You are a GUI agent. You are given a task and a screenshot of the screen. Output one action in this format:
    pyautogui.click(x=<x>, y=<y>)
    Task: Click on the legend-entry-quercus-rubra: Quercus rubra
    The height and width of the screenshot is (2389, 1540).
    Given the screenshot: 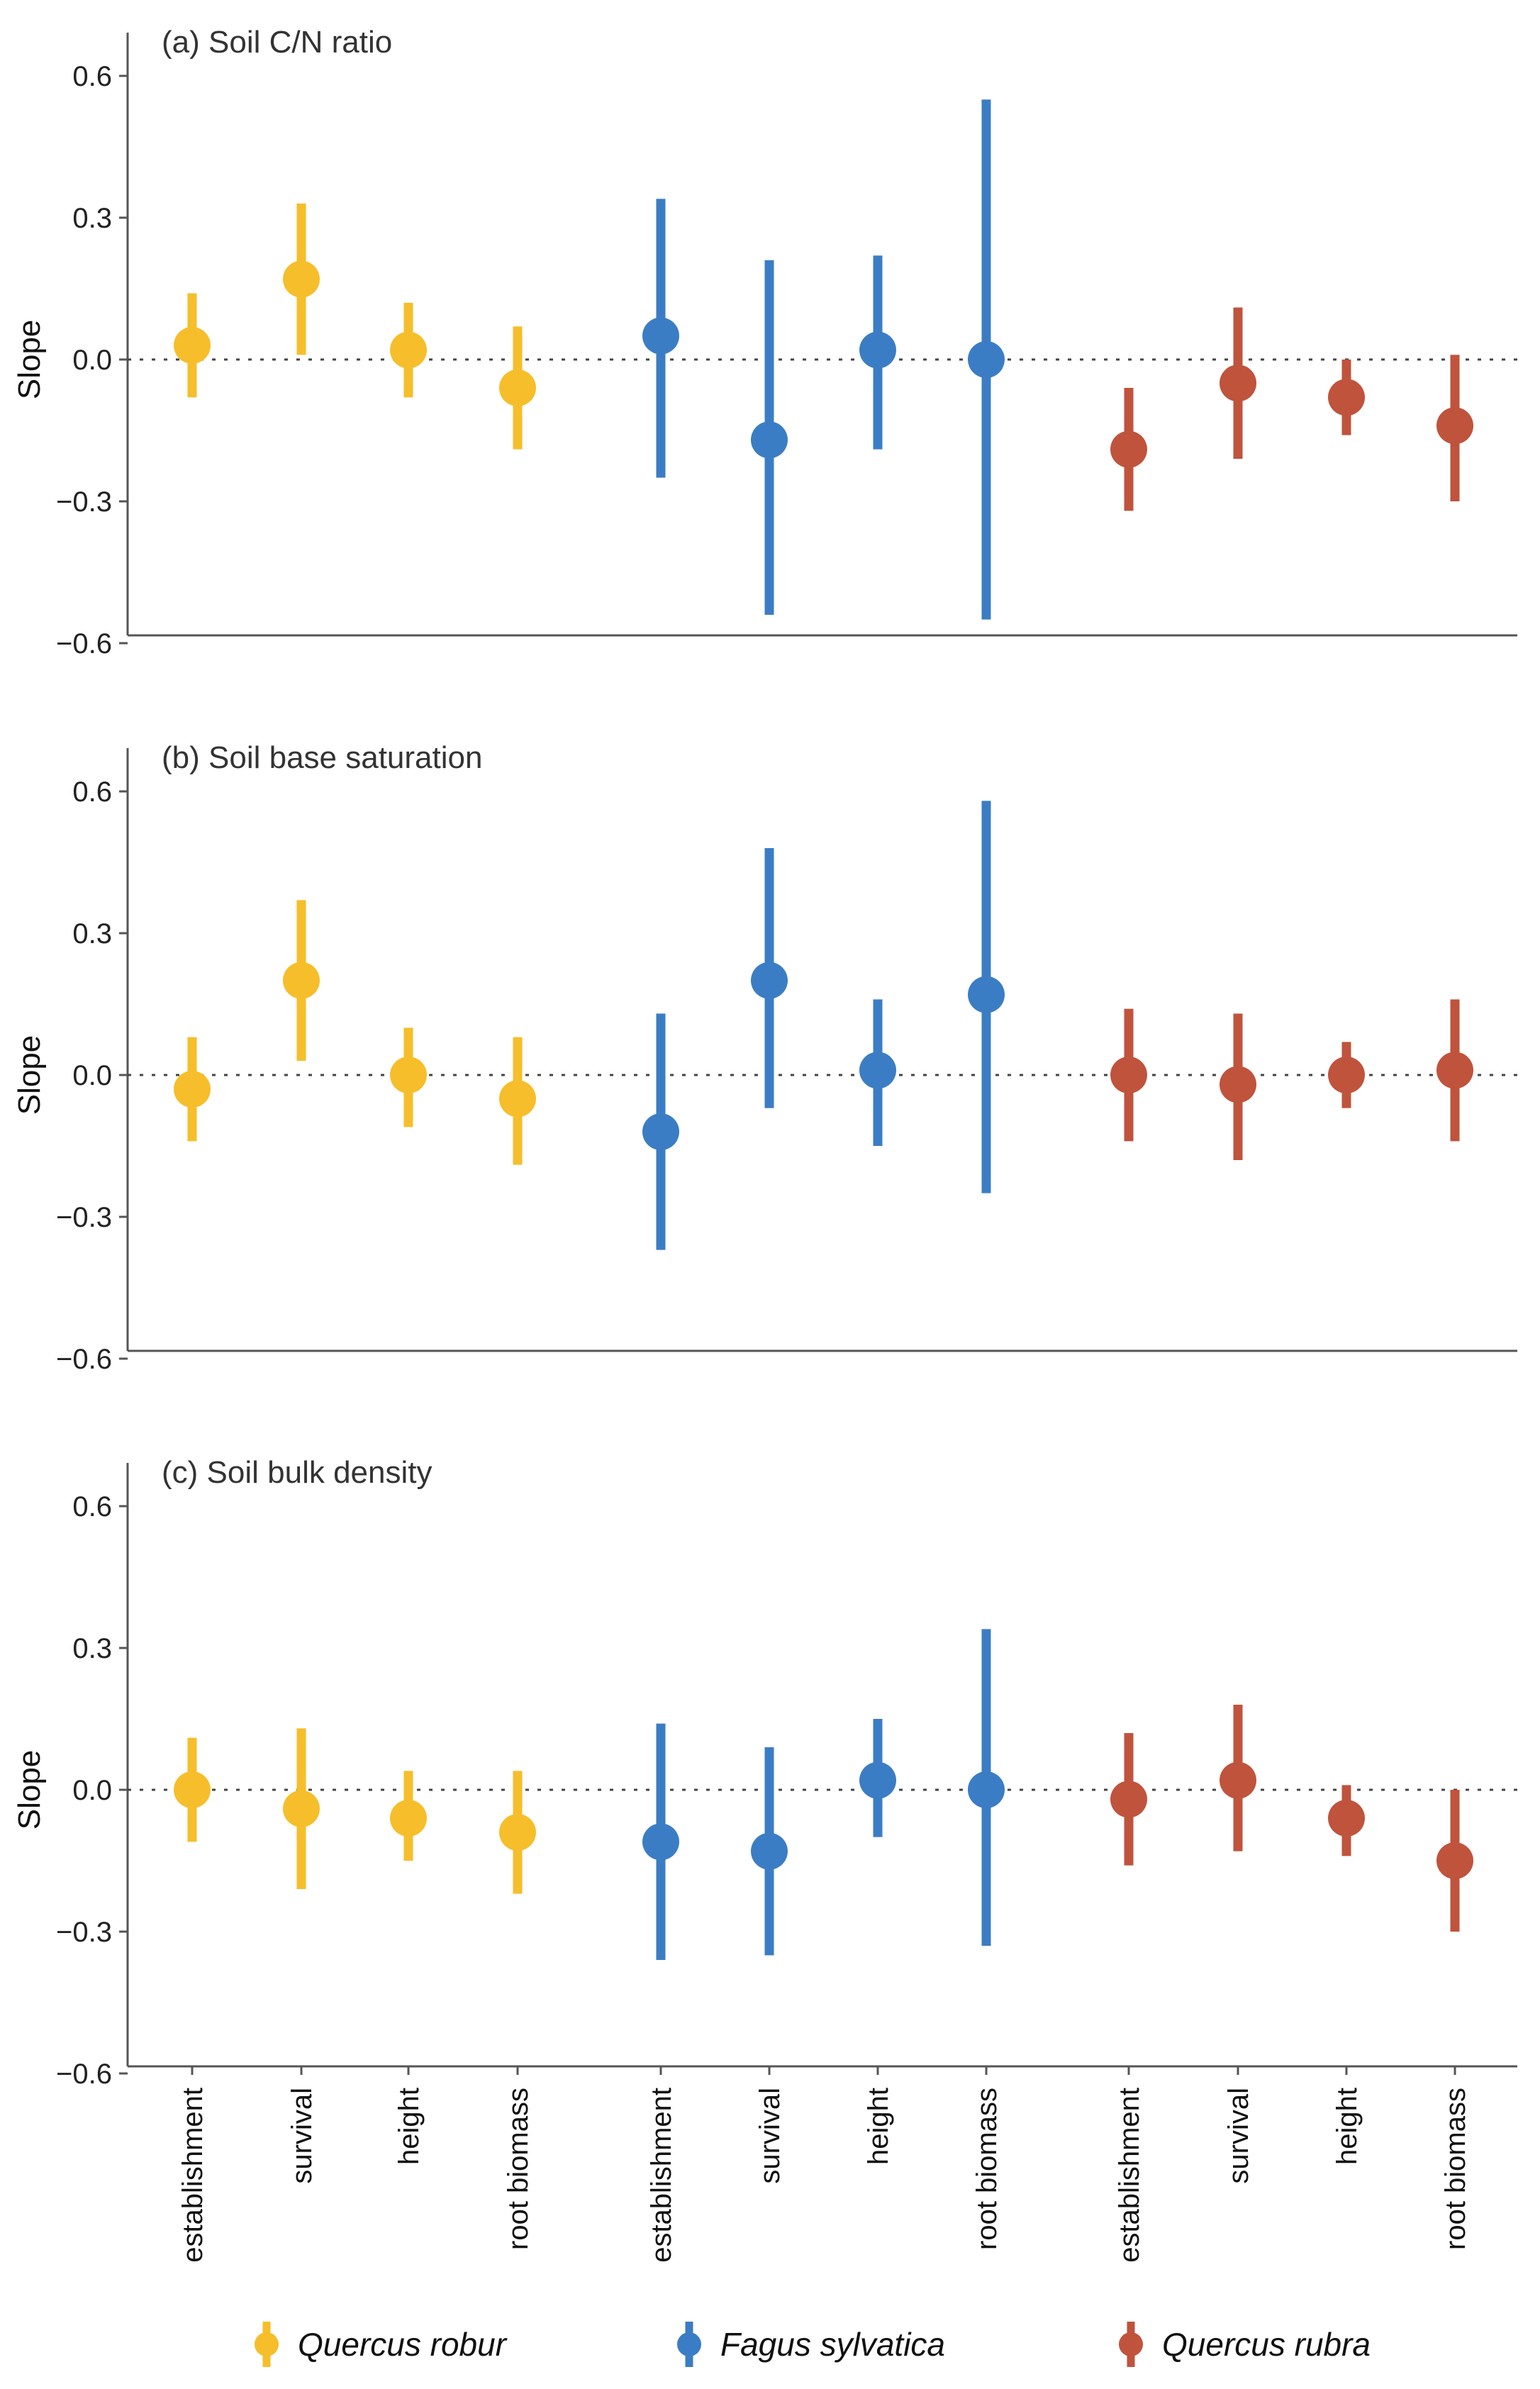 What is the action you would take?
    pyautogui.click(x=1245, y=2344)
    